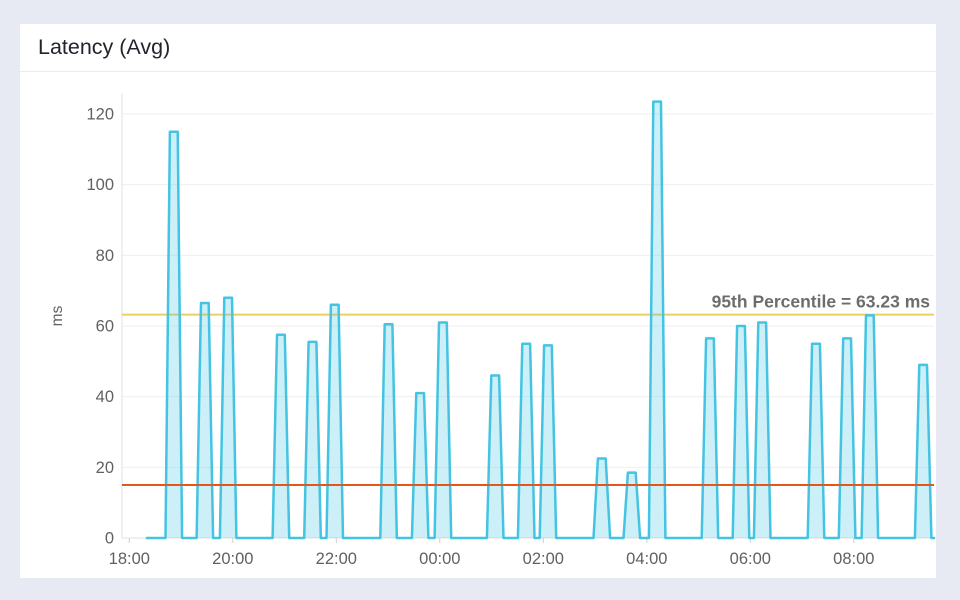 The height and width of the screenshot is (600, 960). I want to click on x-tick-label: 08:00, so click(853, 559).